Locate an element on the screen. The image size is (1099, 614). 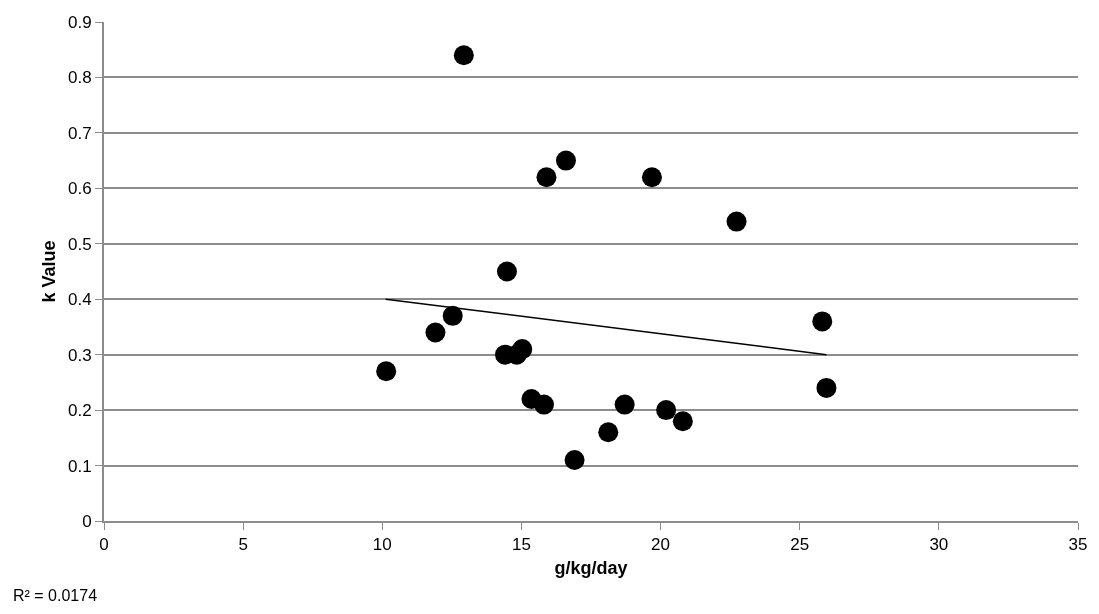
y-axis-title: k Value is located at coordinates (48, 271).